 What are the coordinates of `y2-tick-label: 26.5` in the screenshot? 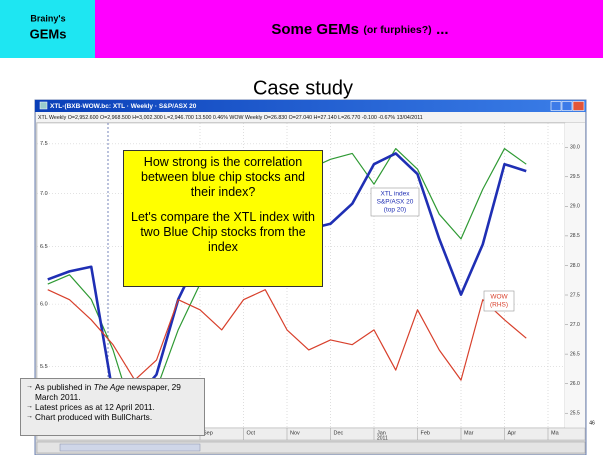 It's located at (575, 354).